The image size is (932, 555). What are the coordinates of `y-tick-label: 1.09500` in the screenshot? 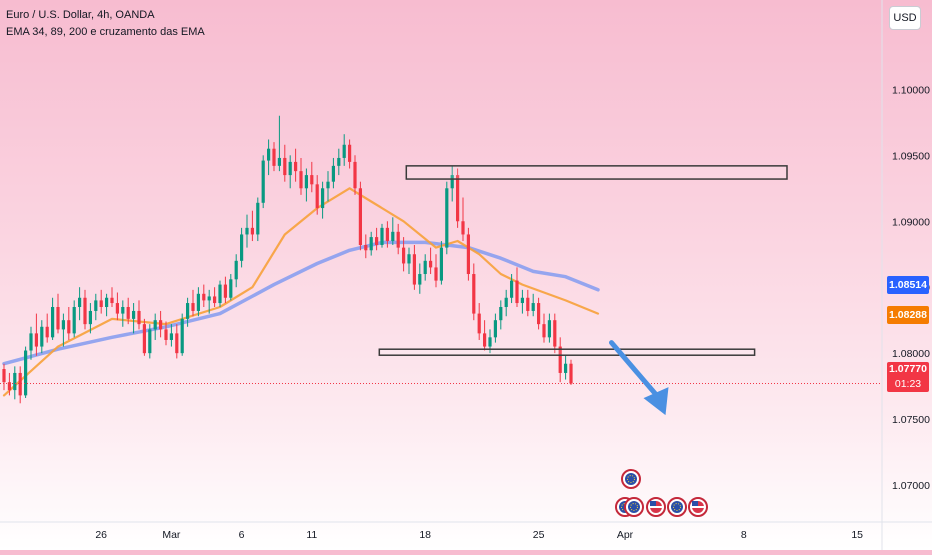 It's located at (911, 156).